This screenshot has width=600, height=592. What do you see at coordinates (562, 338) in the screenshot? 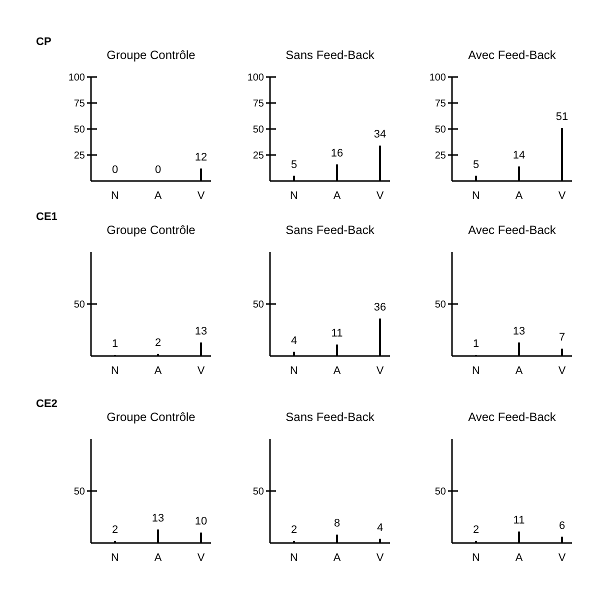
I see `data-label: 7` at bounding box center [562, 338].